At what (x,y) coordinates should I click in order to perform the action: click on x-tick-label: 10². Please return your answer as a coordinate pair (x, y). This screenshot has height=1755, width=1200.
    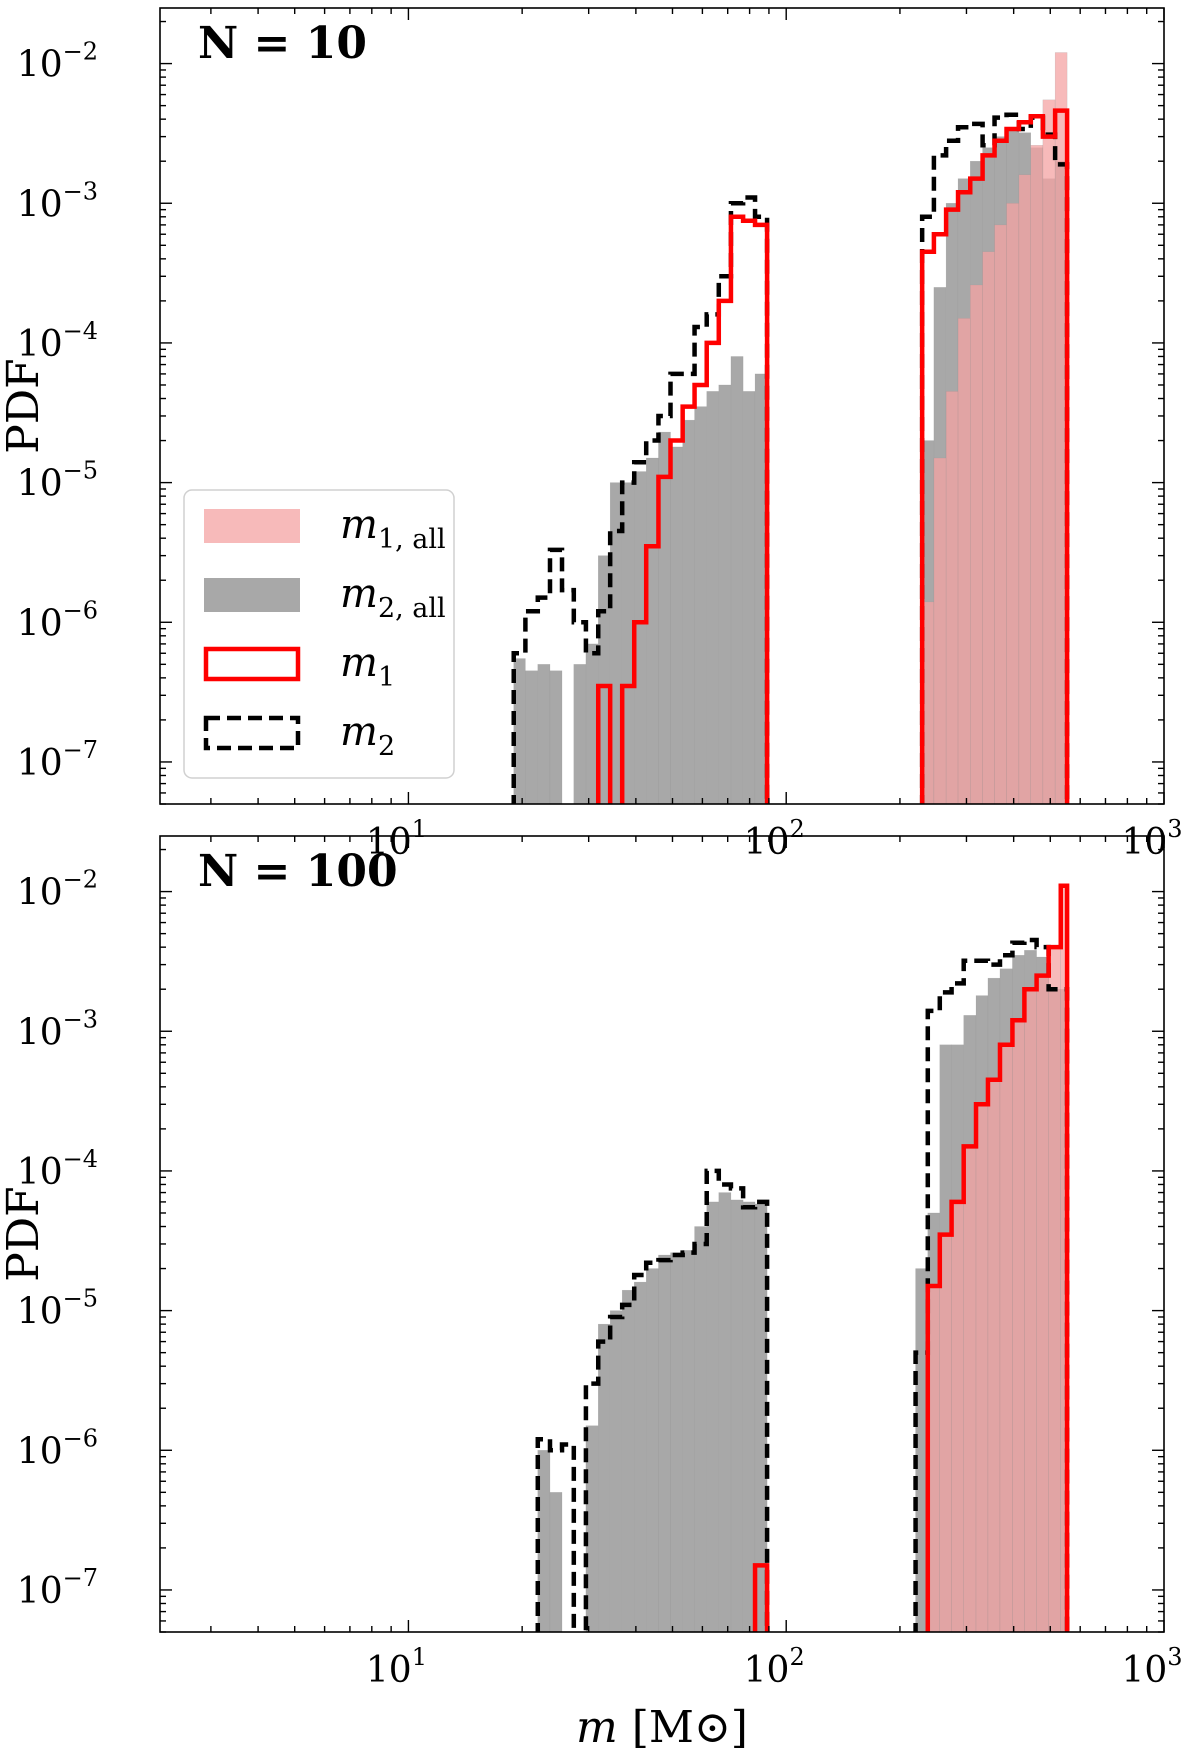
    Looking at the image, I should click on (774, 1667).